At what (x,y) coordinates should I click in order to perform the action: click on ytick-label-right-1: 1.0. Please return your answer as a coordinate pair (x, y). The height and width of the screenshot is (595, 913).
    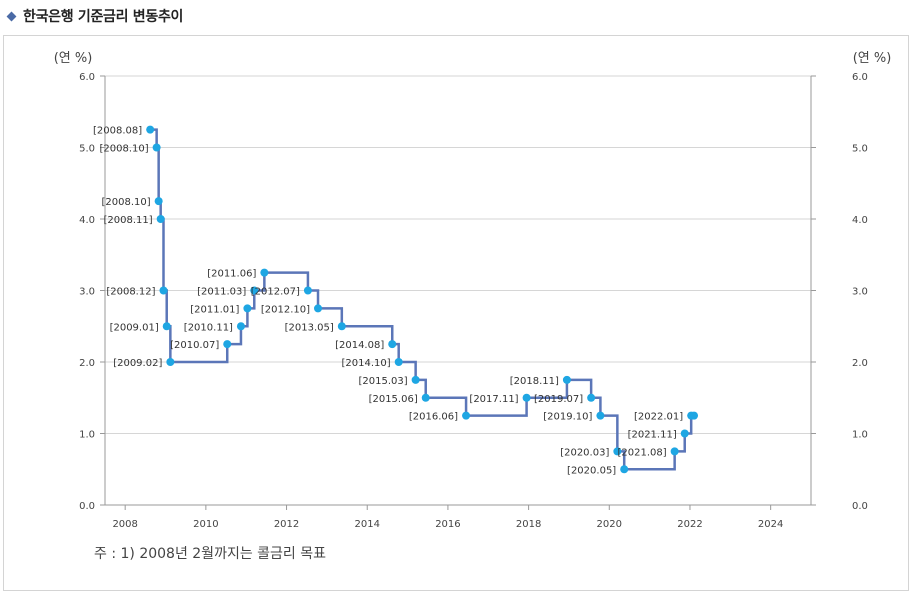
    Looking at the image, I should click on (860, 435).